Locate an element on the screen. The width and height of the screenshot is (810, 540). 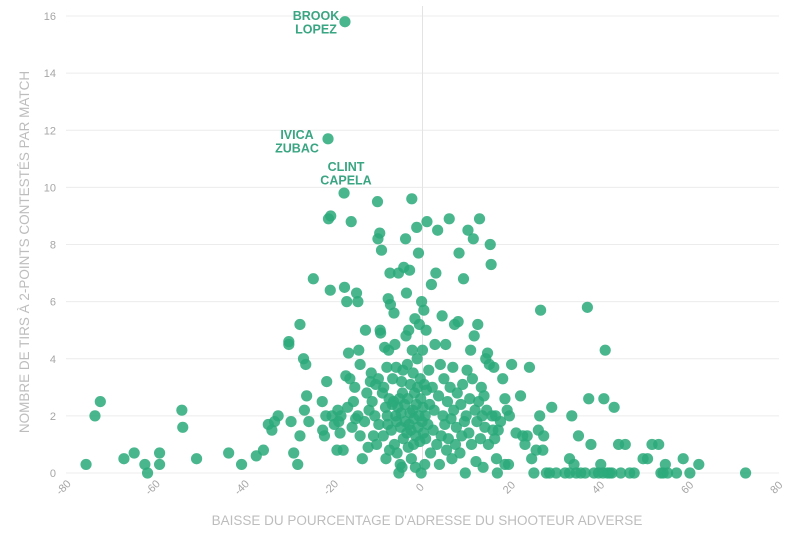
x-tick-label: -80 is located at coordinates (64, 488).